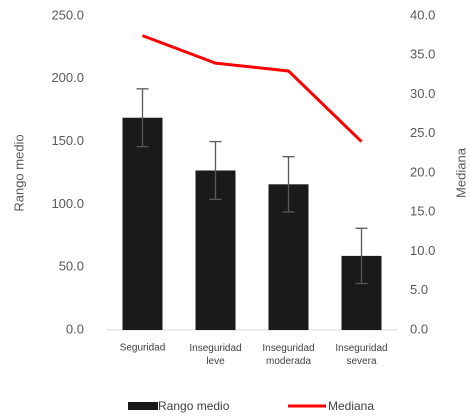 The width and height of the screenshot is (470, 417). What do you see at coordinates (71, 266) in the screenshot?
I see `y-tick-label: 50.0` at bounding box center [71, 266].